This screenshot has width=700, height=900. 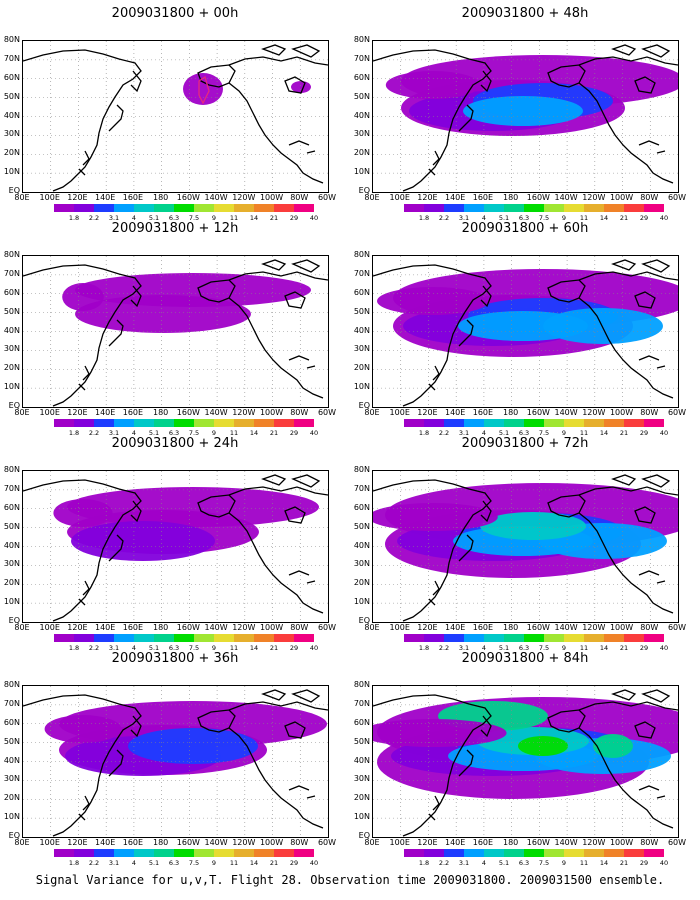 I want to click on lon-label: 180, so click(x=160, y=412).